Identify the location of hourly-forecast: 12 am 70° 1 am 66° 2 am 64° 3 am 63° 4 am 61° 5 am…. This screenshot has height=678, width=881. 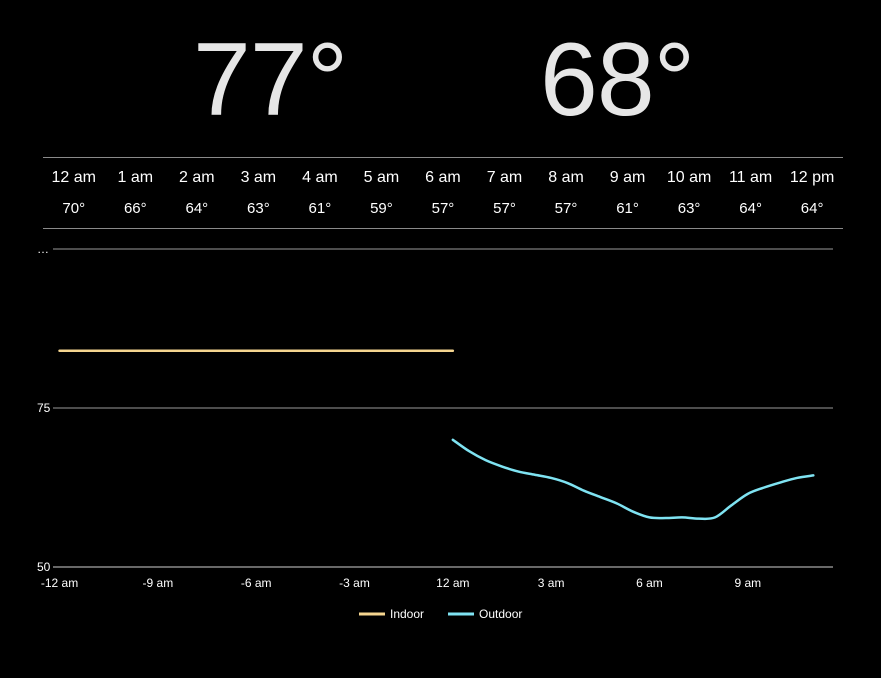
(443, 193).